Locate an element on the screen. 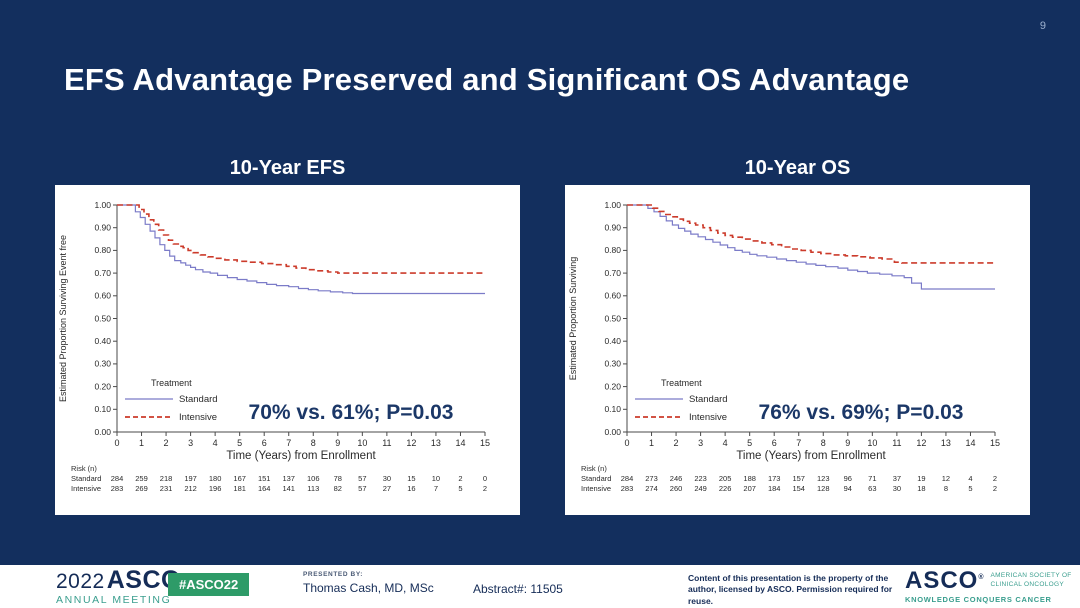  logo-year: 2022 is located at coordinates (80, 581).